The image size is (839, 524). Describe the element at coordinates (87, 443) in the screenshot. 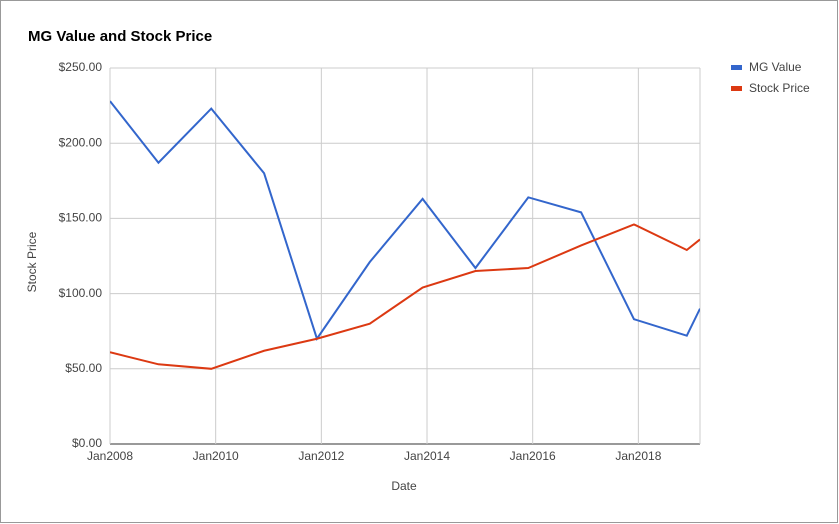

I see `y-tick-label: $0.00` at that location.